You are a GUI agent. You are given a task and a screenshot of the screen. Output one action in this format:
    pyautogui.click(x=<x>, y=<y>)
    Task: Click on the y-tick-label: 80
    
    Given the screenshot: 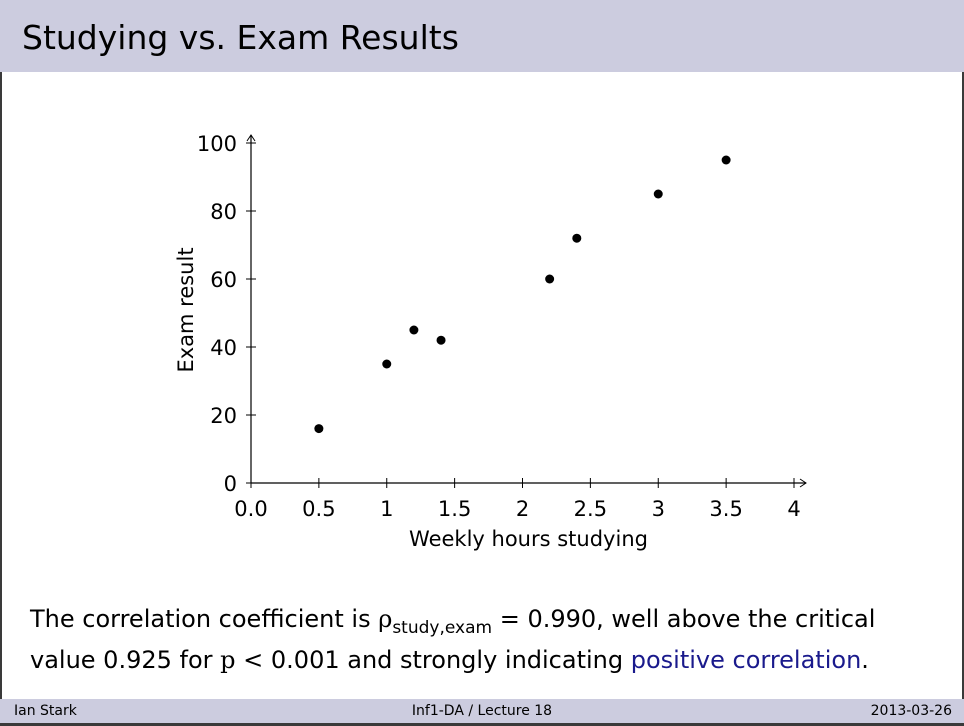 What is the action you would take?
    pyautogui.click(x=223, y=212)
    